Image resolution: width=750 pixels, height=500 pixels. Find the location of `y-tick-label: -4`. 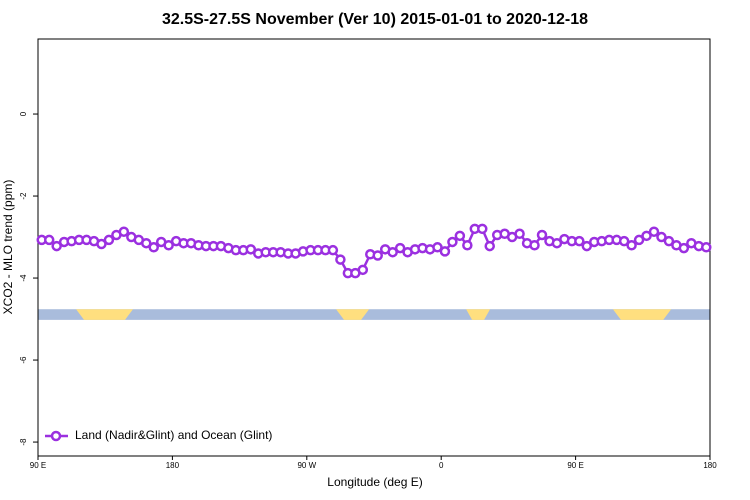

y-tick-label: -4 is located at coordinates (23, 278).